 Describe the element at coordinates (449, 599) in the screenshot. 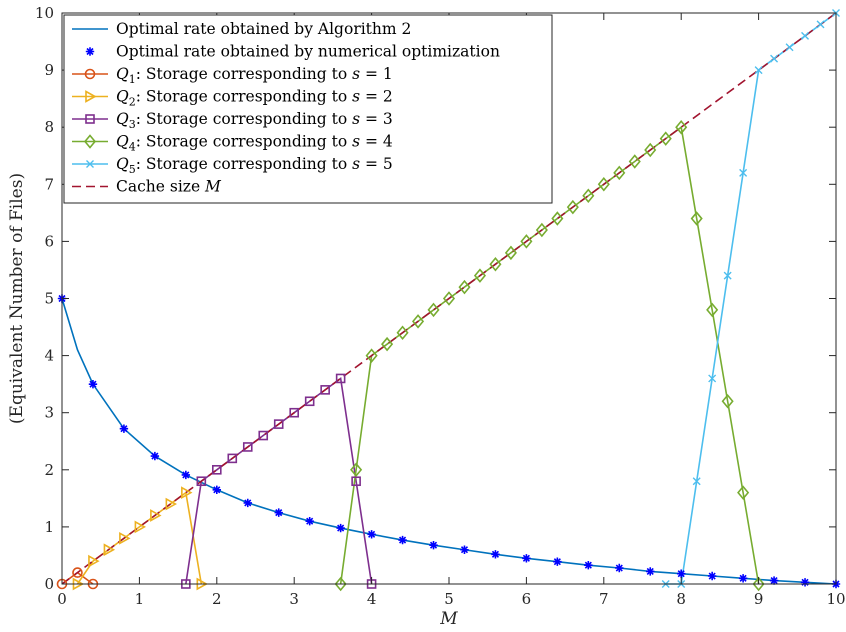

I see `x-tick-label: 5` at that location.